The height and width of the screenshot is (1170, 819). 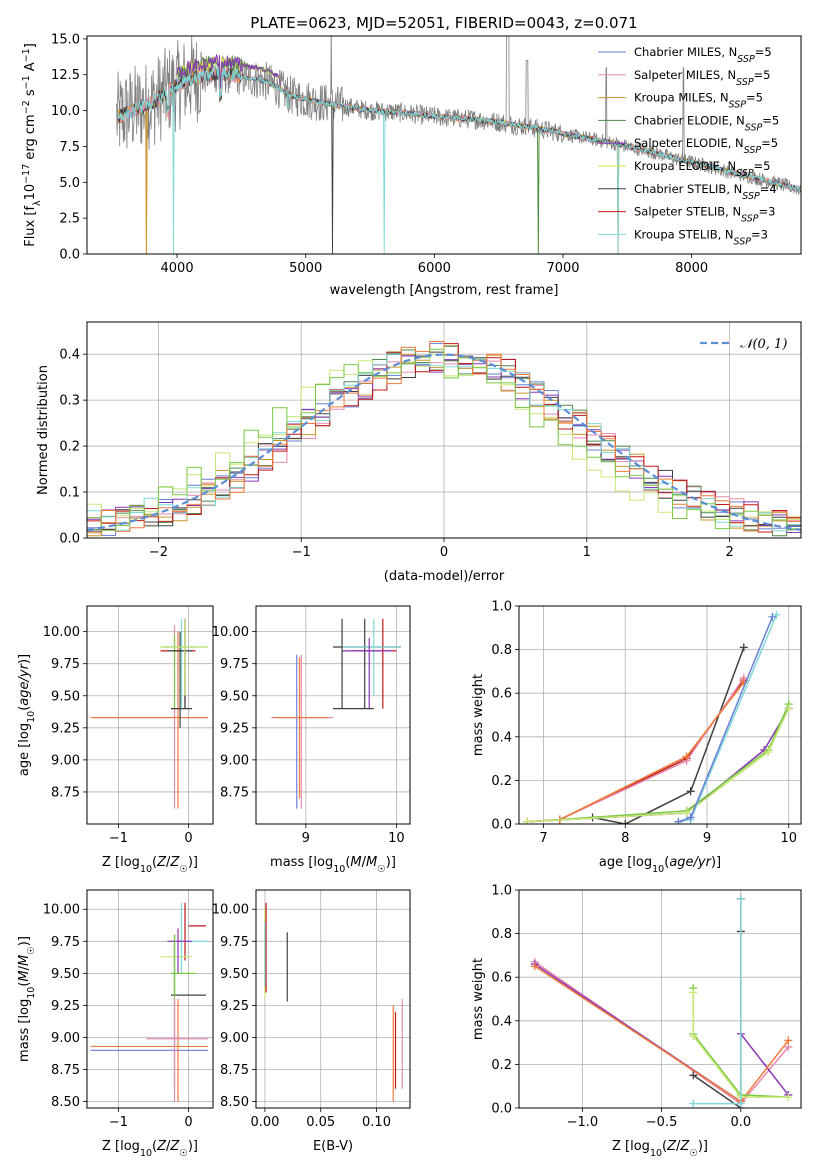 What do you see at coordinates (305, 268) in the screenshot?
I see `x-tick-label: 5000` at bounding box center [305, 268].